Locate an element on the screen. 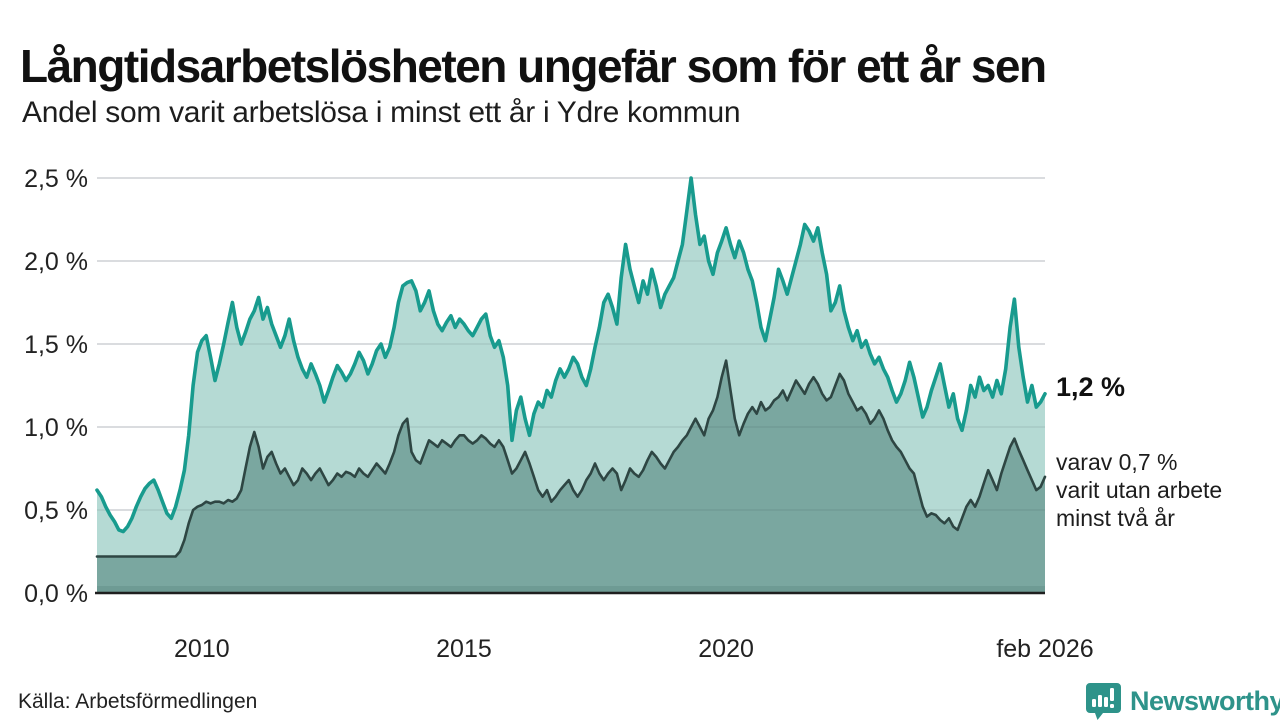  x-tick-label: 2020 is located at coordinates (726, 649).